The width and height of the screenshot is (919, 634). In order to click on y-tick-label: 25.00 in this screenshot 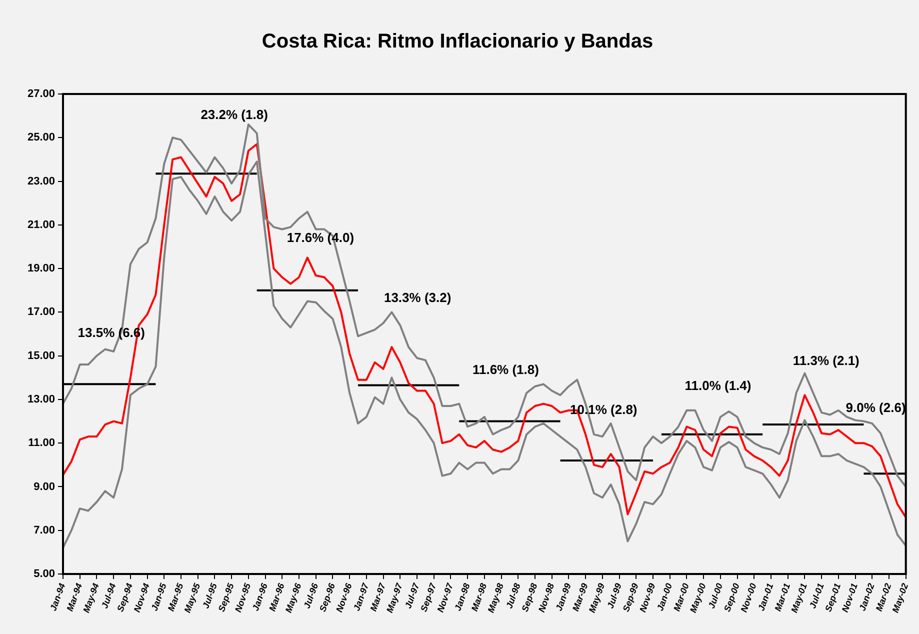, I will do `click(41, 138)`.